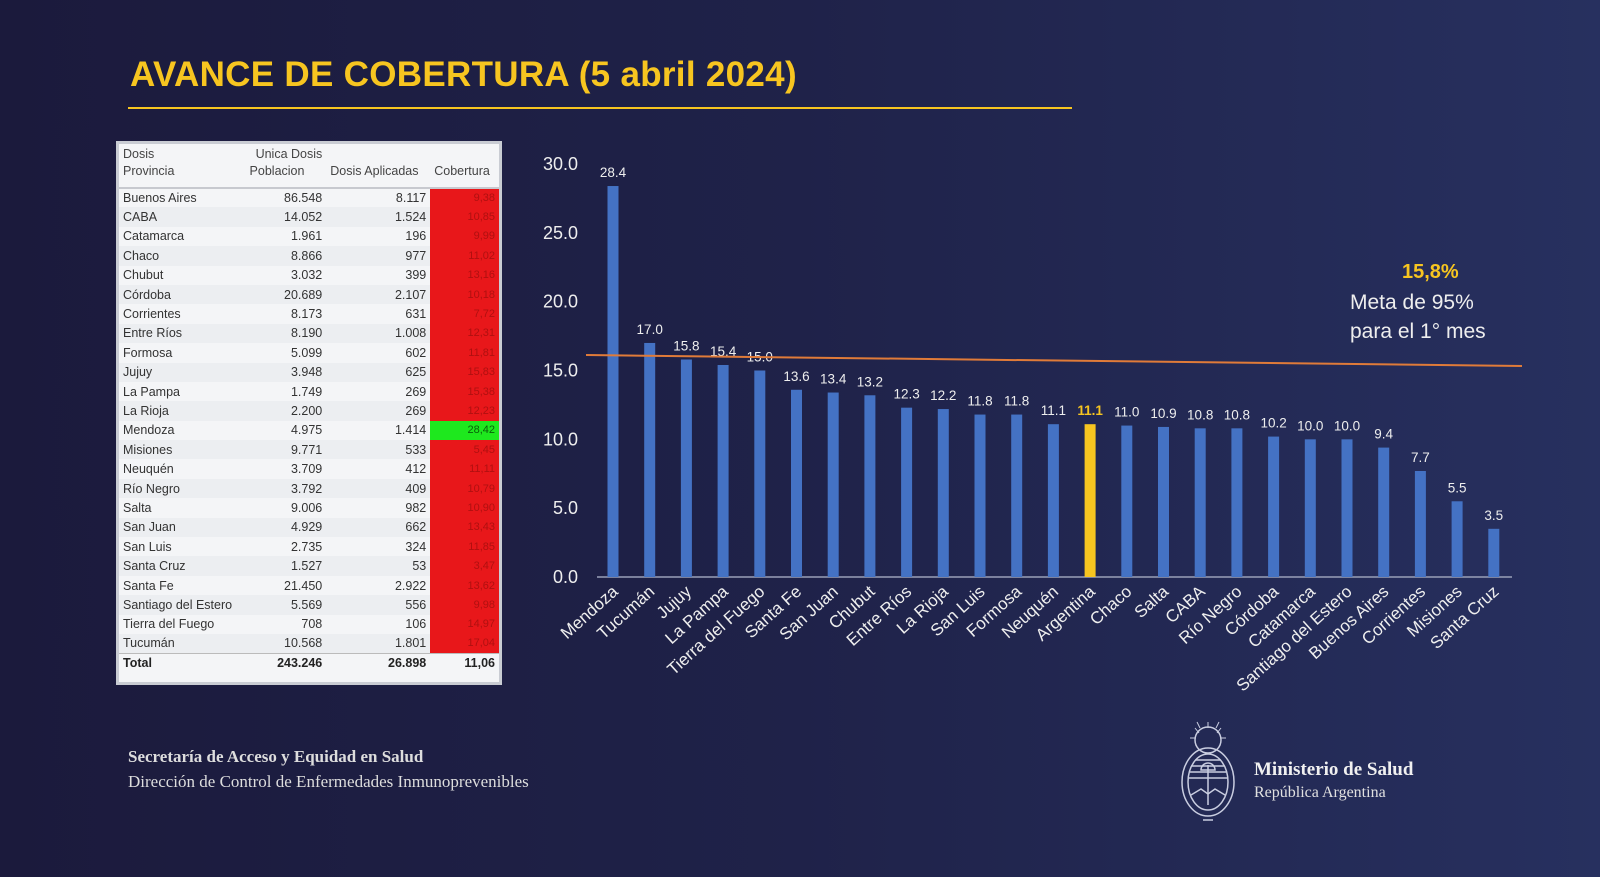 The height and width of the screenshot is (877, 1600). What do you see at coordinates (309, 372) in the screenshot?
I see `table-row: Jujuy 3.948 625 15,83` at bounding box center [309, 372].